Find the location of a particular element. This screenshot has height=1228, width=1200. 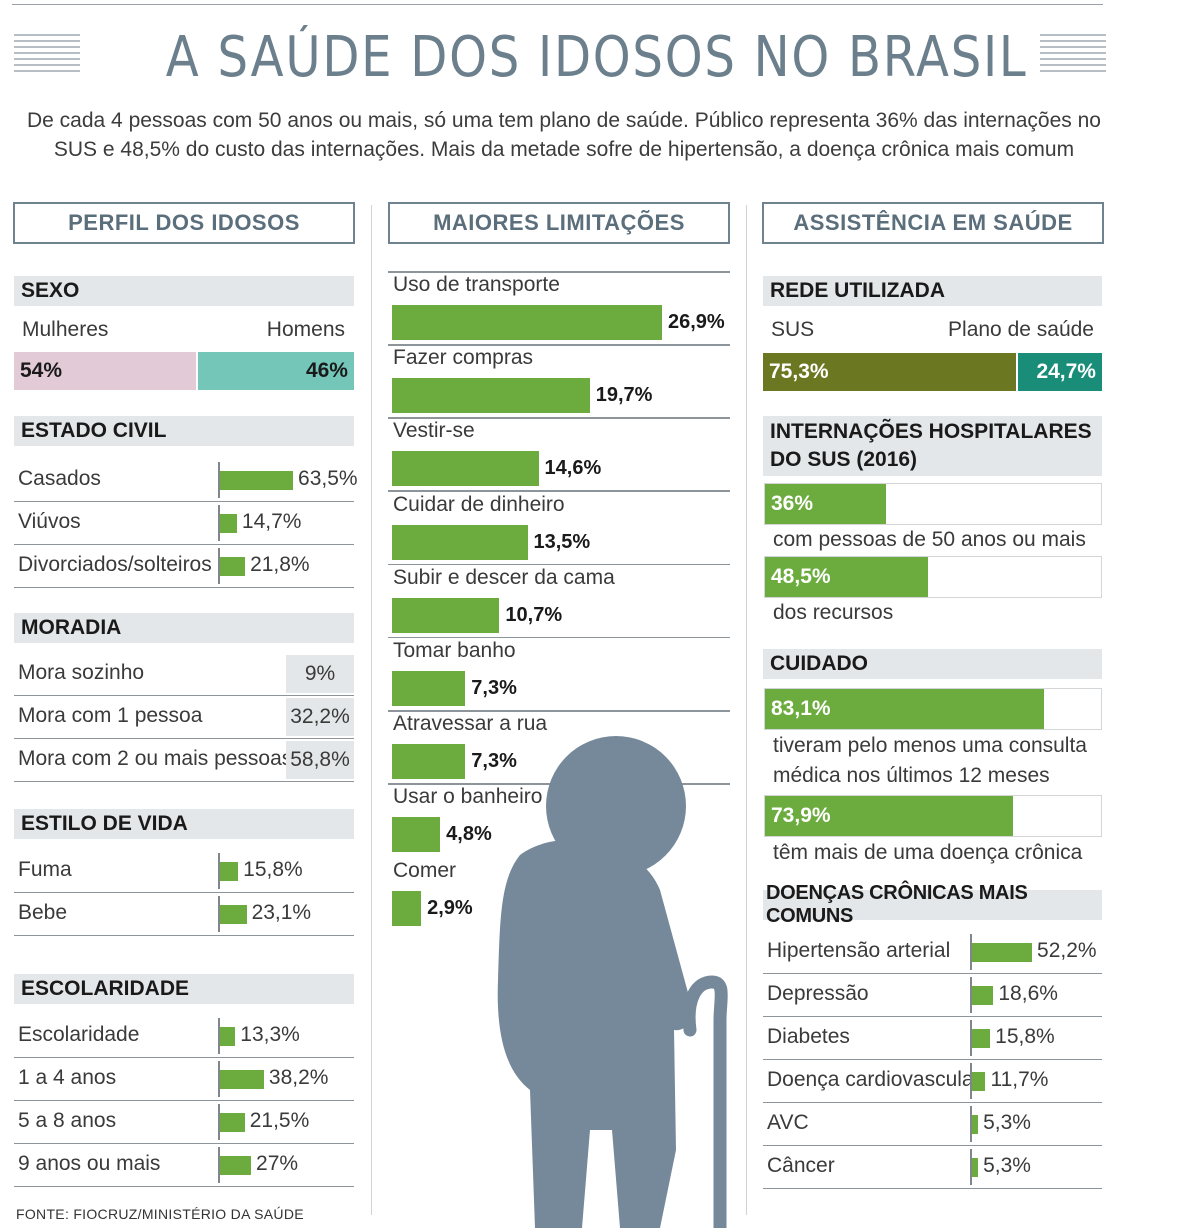

moradia-value: 32,2% is located at coordinates (320, 717).